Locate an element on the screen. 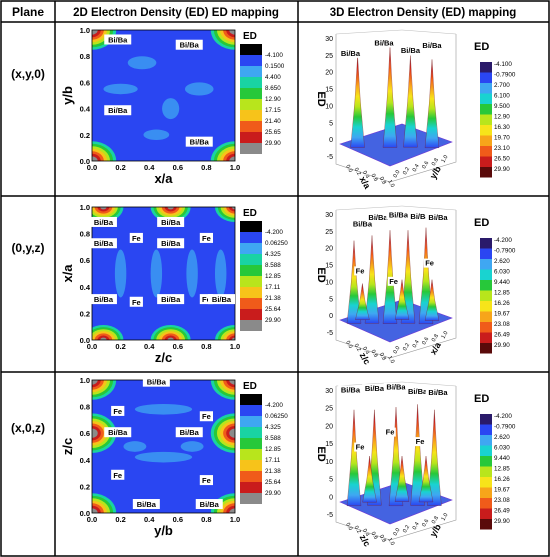 The height and width of the screenshot is (557, 550). base-tick-label: 0.2 is located at coordinates (406, 347).